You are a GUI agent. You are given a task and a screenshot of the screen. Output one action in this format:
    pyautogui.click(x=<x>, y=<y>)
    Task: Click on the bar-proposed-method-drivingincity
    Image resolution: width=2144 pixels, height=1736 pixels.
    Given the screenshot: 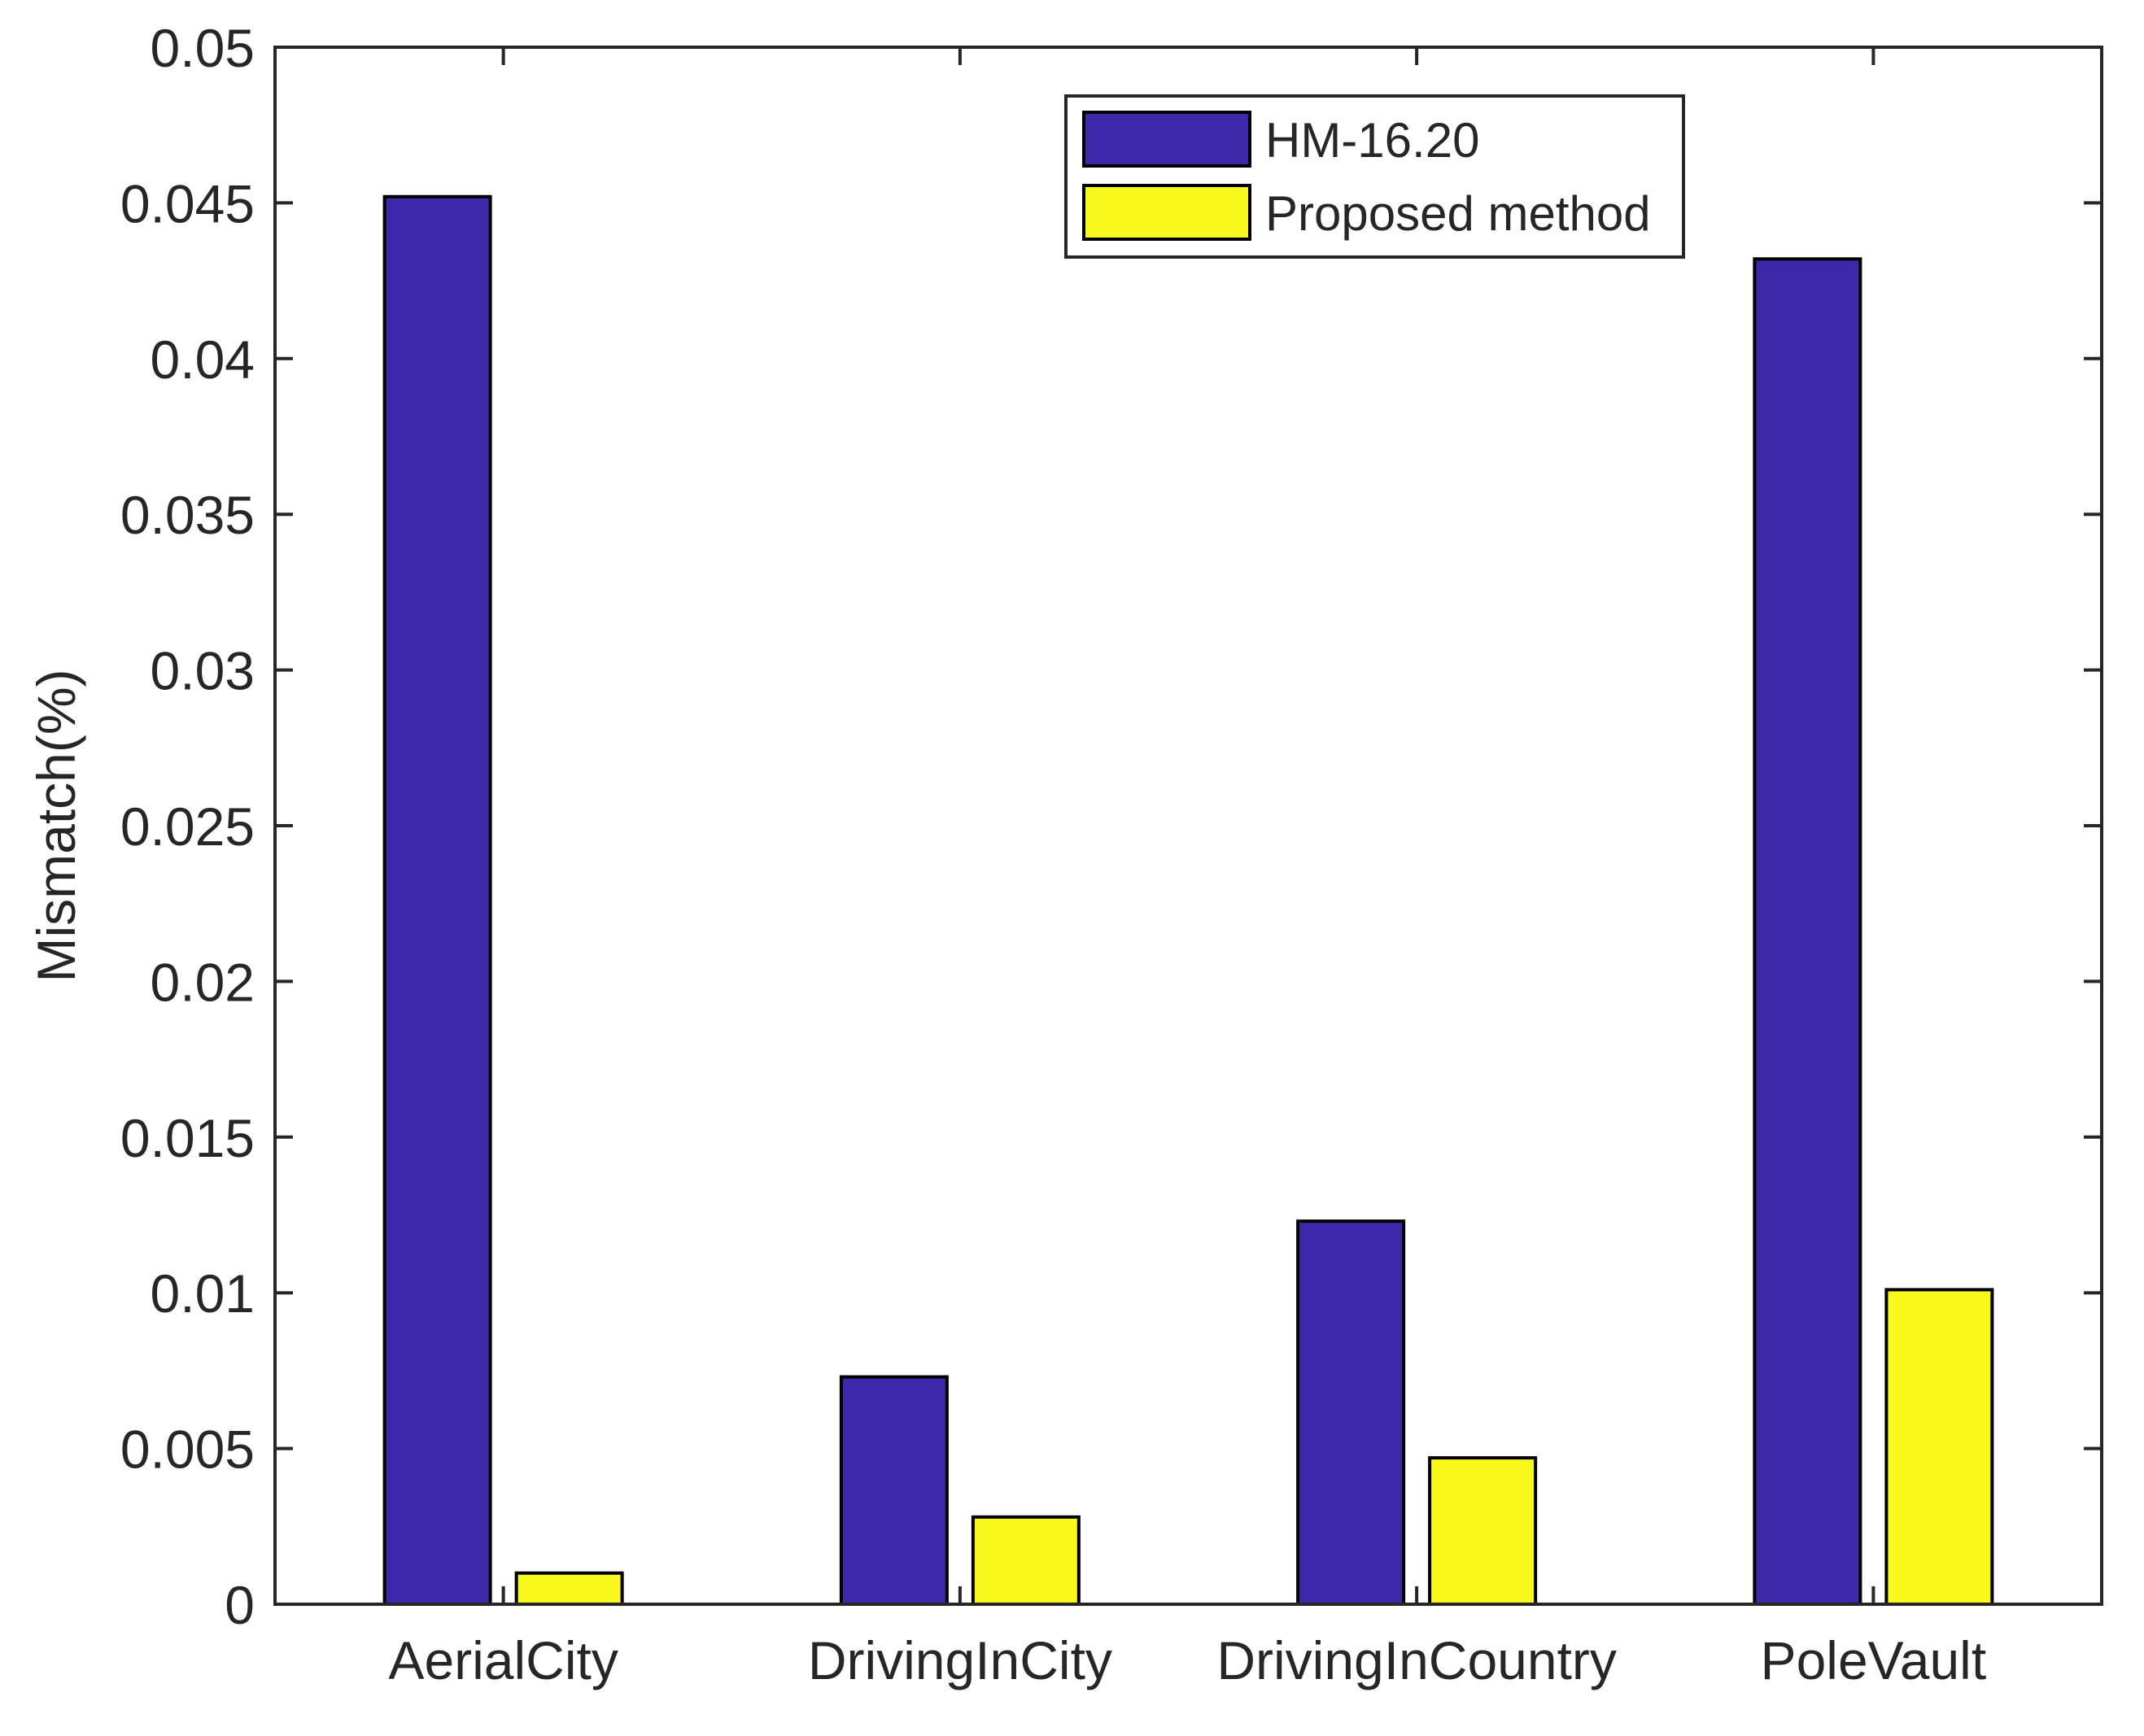 What is the action you would take?
    pyautogui.click(x=1026, y=1561)
    